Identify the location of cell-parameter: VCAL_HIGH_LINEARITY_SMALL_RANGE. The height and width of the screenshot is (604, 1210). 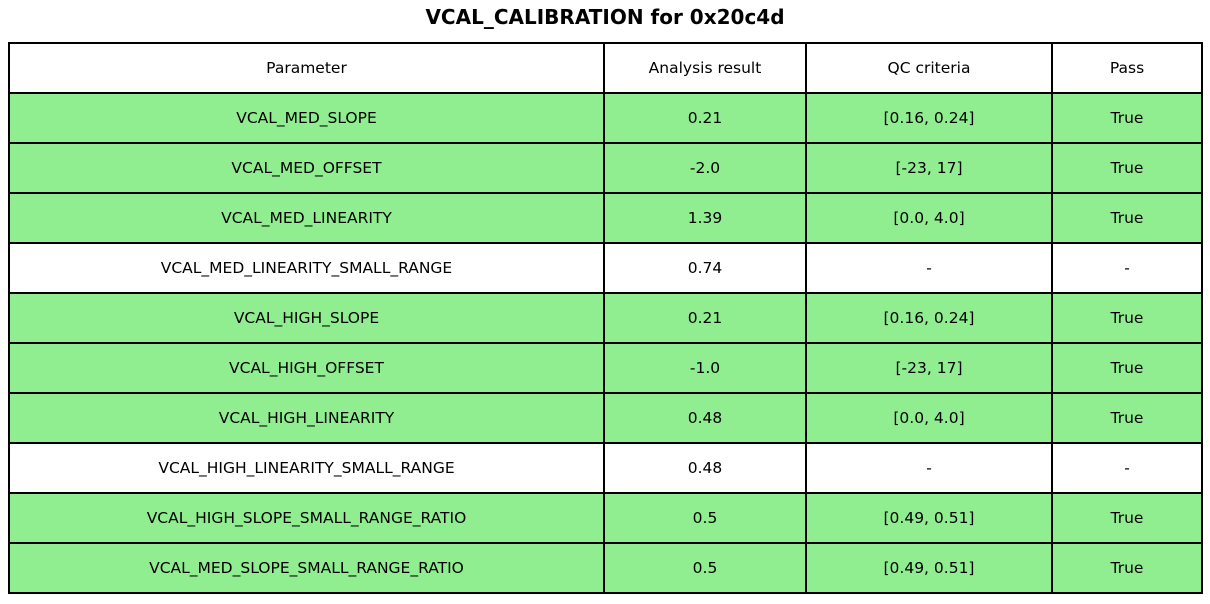
(306, 468).